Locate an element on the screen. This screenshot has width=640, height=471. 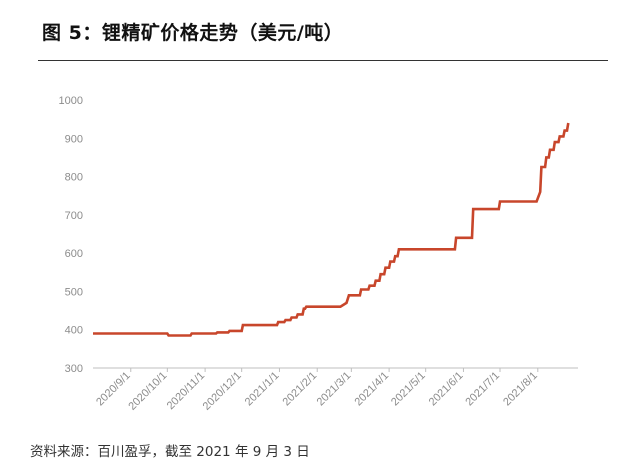
x-tick-label: 2020/10/1 is located at coordinates (147, 391).